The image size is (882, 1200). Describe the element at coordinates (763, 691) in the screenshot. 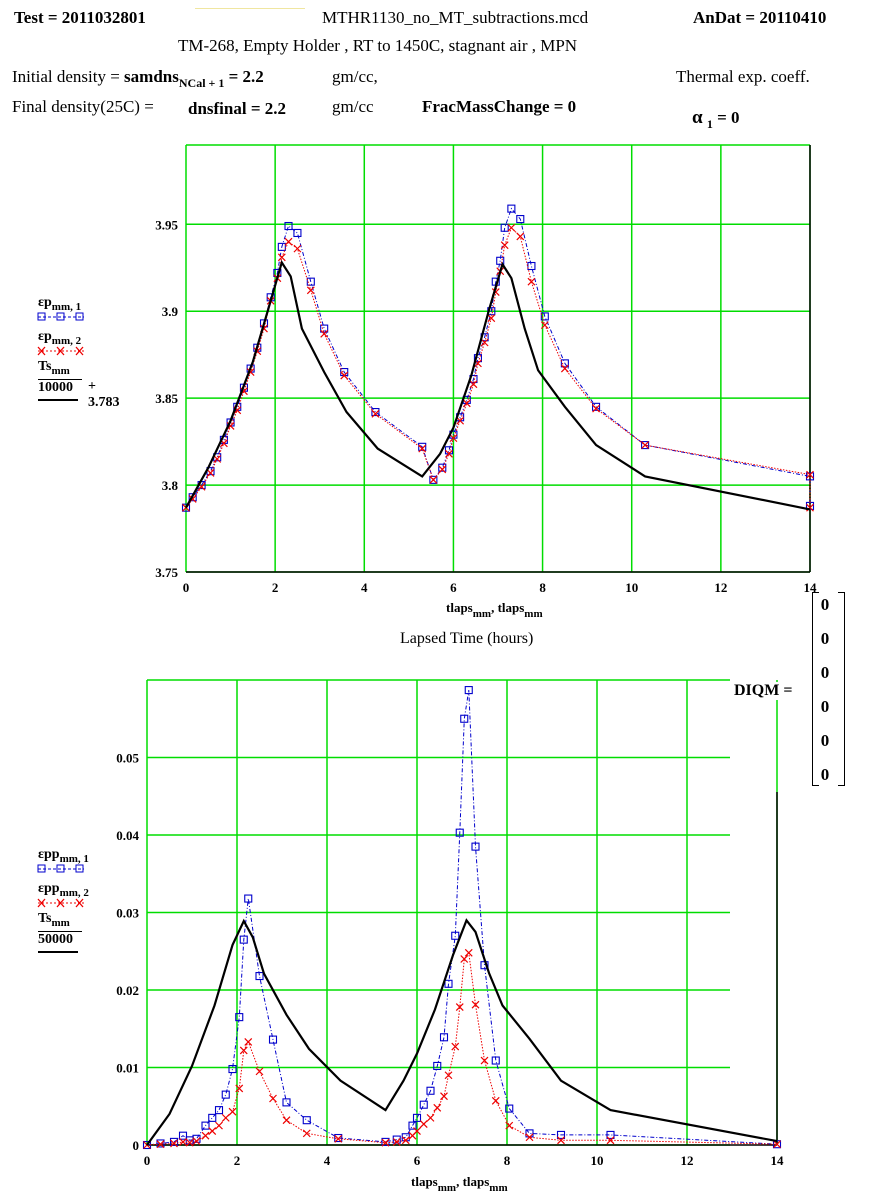

I see `diqm-label: DIQM =` at that location.